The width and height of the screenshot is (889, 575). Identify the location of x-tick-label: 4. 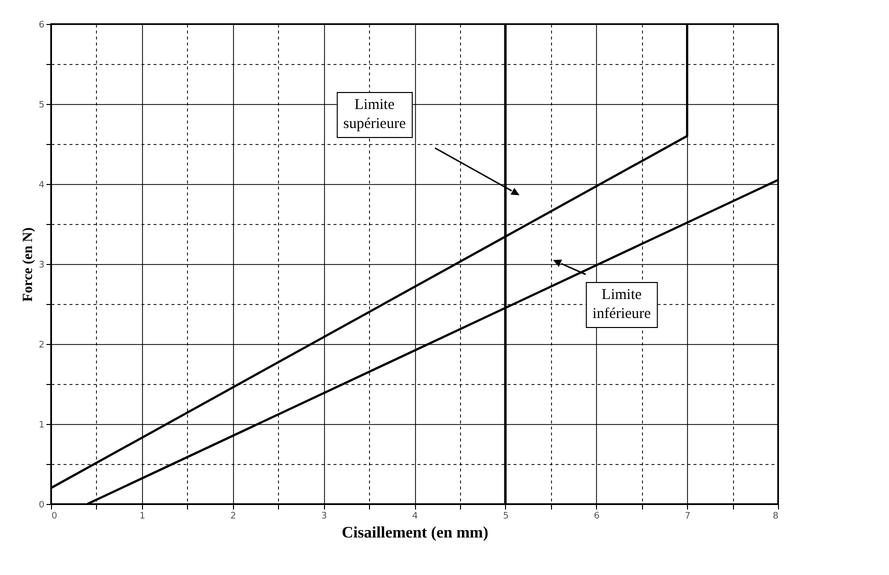
(415, 517).